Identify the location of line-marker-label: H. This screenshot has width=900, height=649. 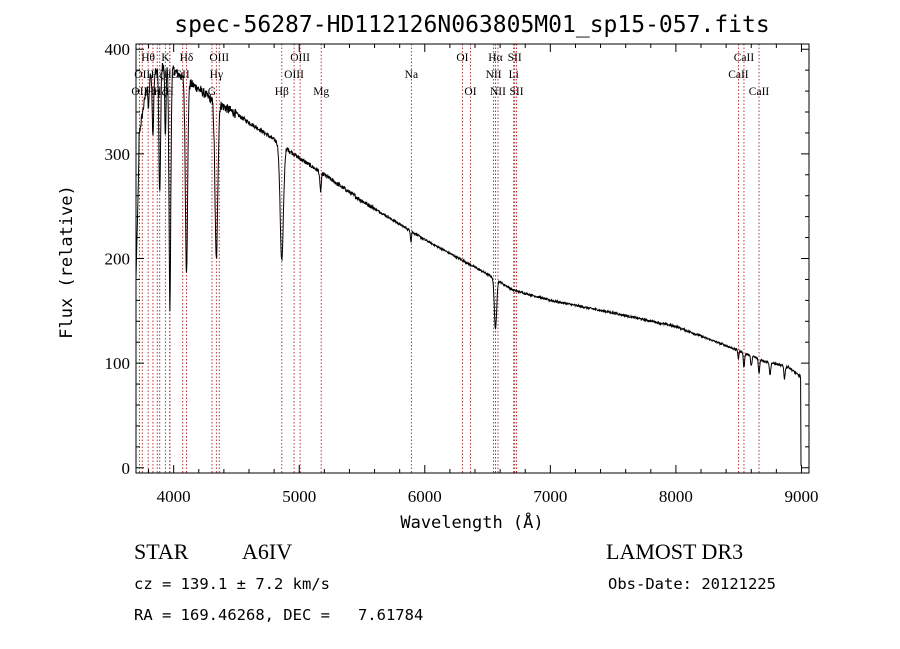
(169, 92).